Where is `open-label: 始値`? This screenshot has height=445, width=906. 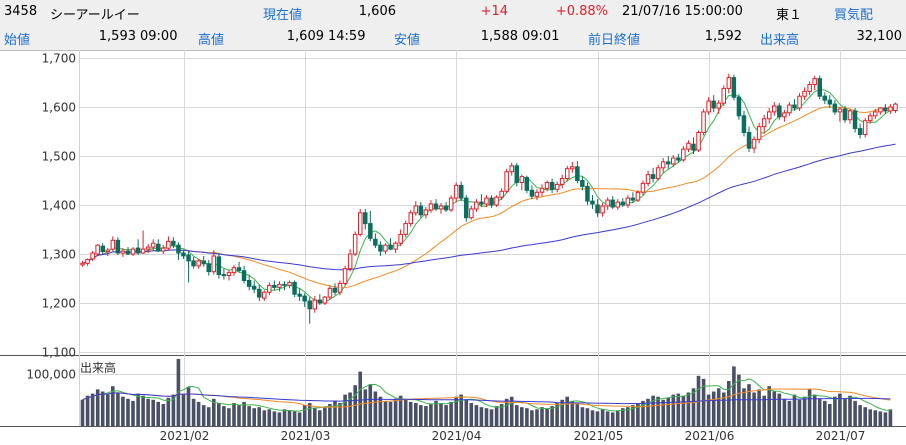
open-label: 始値 is located at coordinates (17, 40).